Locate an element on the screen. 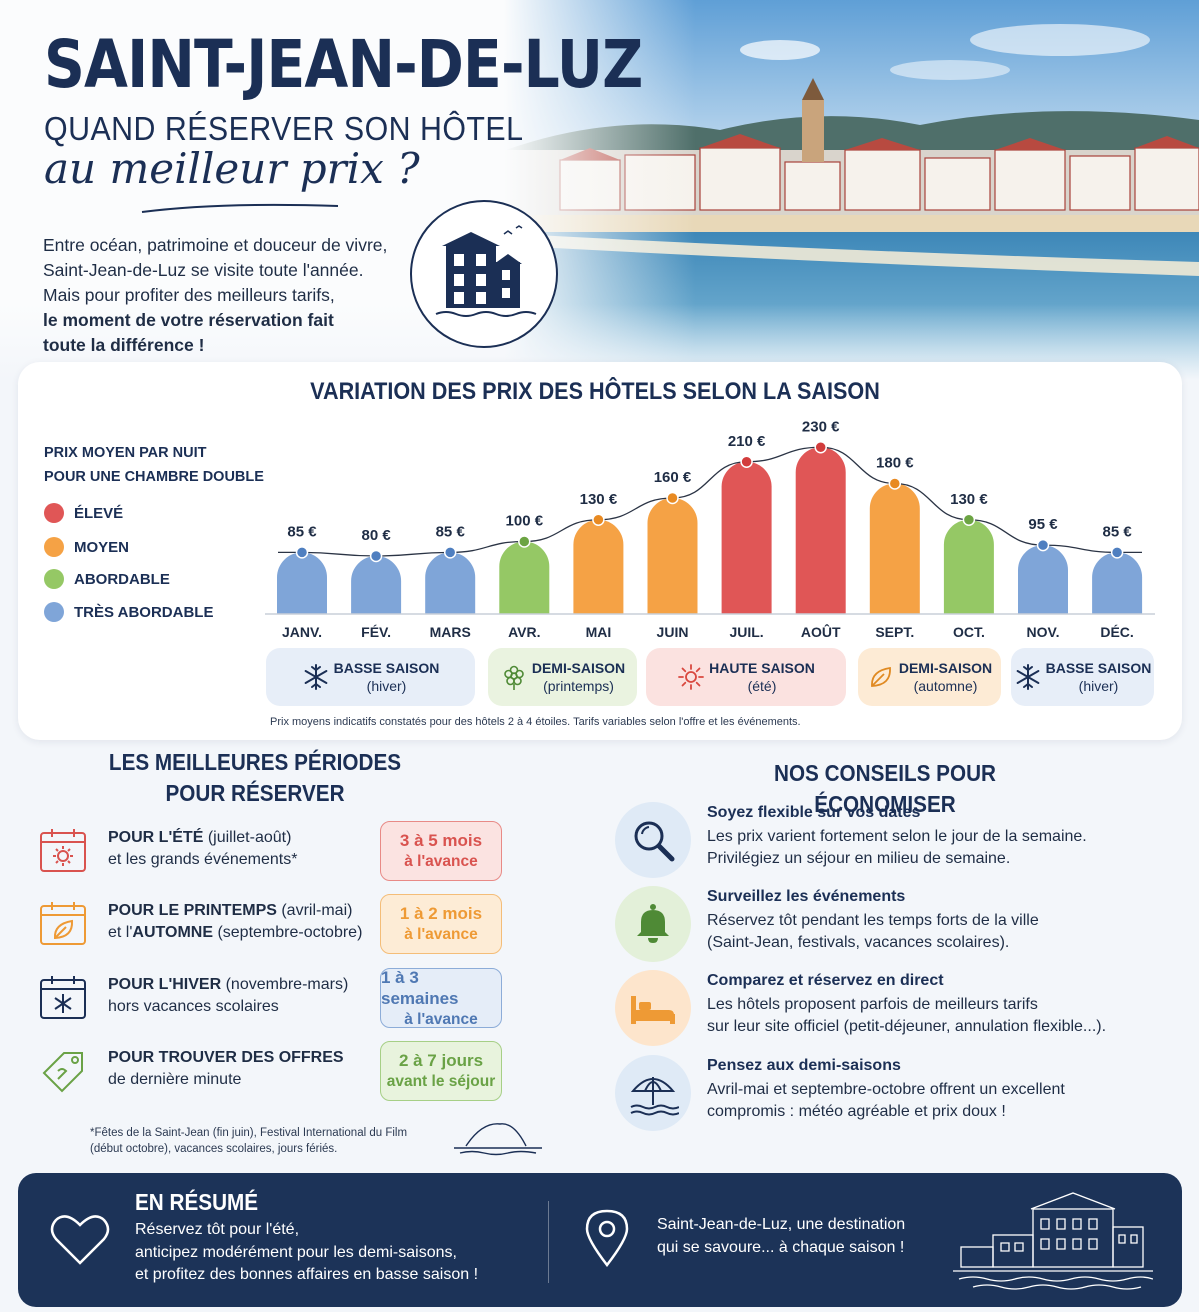  chart-value-label: 210 € is located at coordinates (747, 441).